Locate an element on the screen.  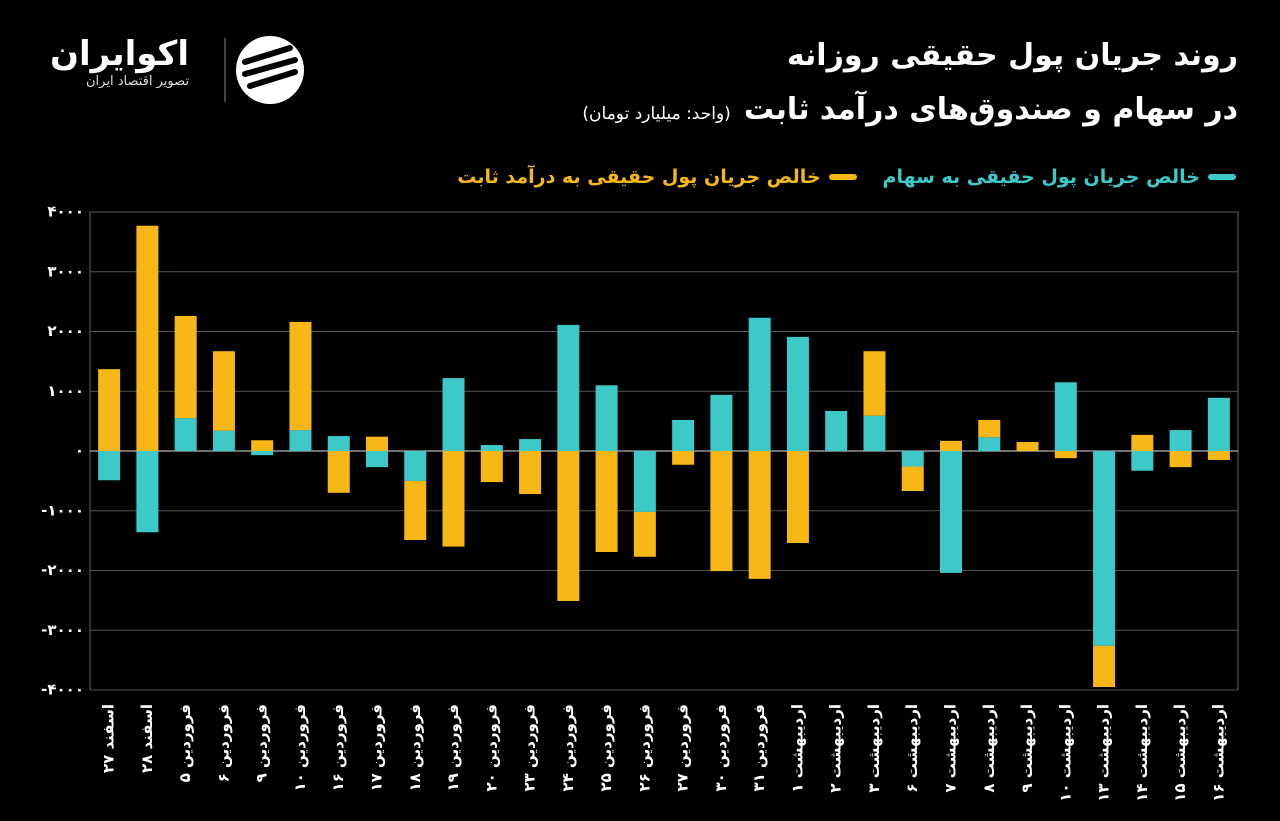
x-tick-label: اردیبهشت ۱۵ is located at coordinates (1180, 753).